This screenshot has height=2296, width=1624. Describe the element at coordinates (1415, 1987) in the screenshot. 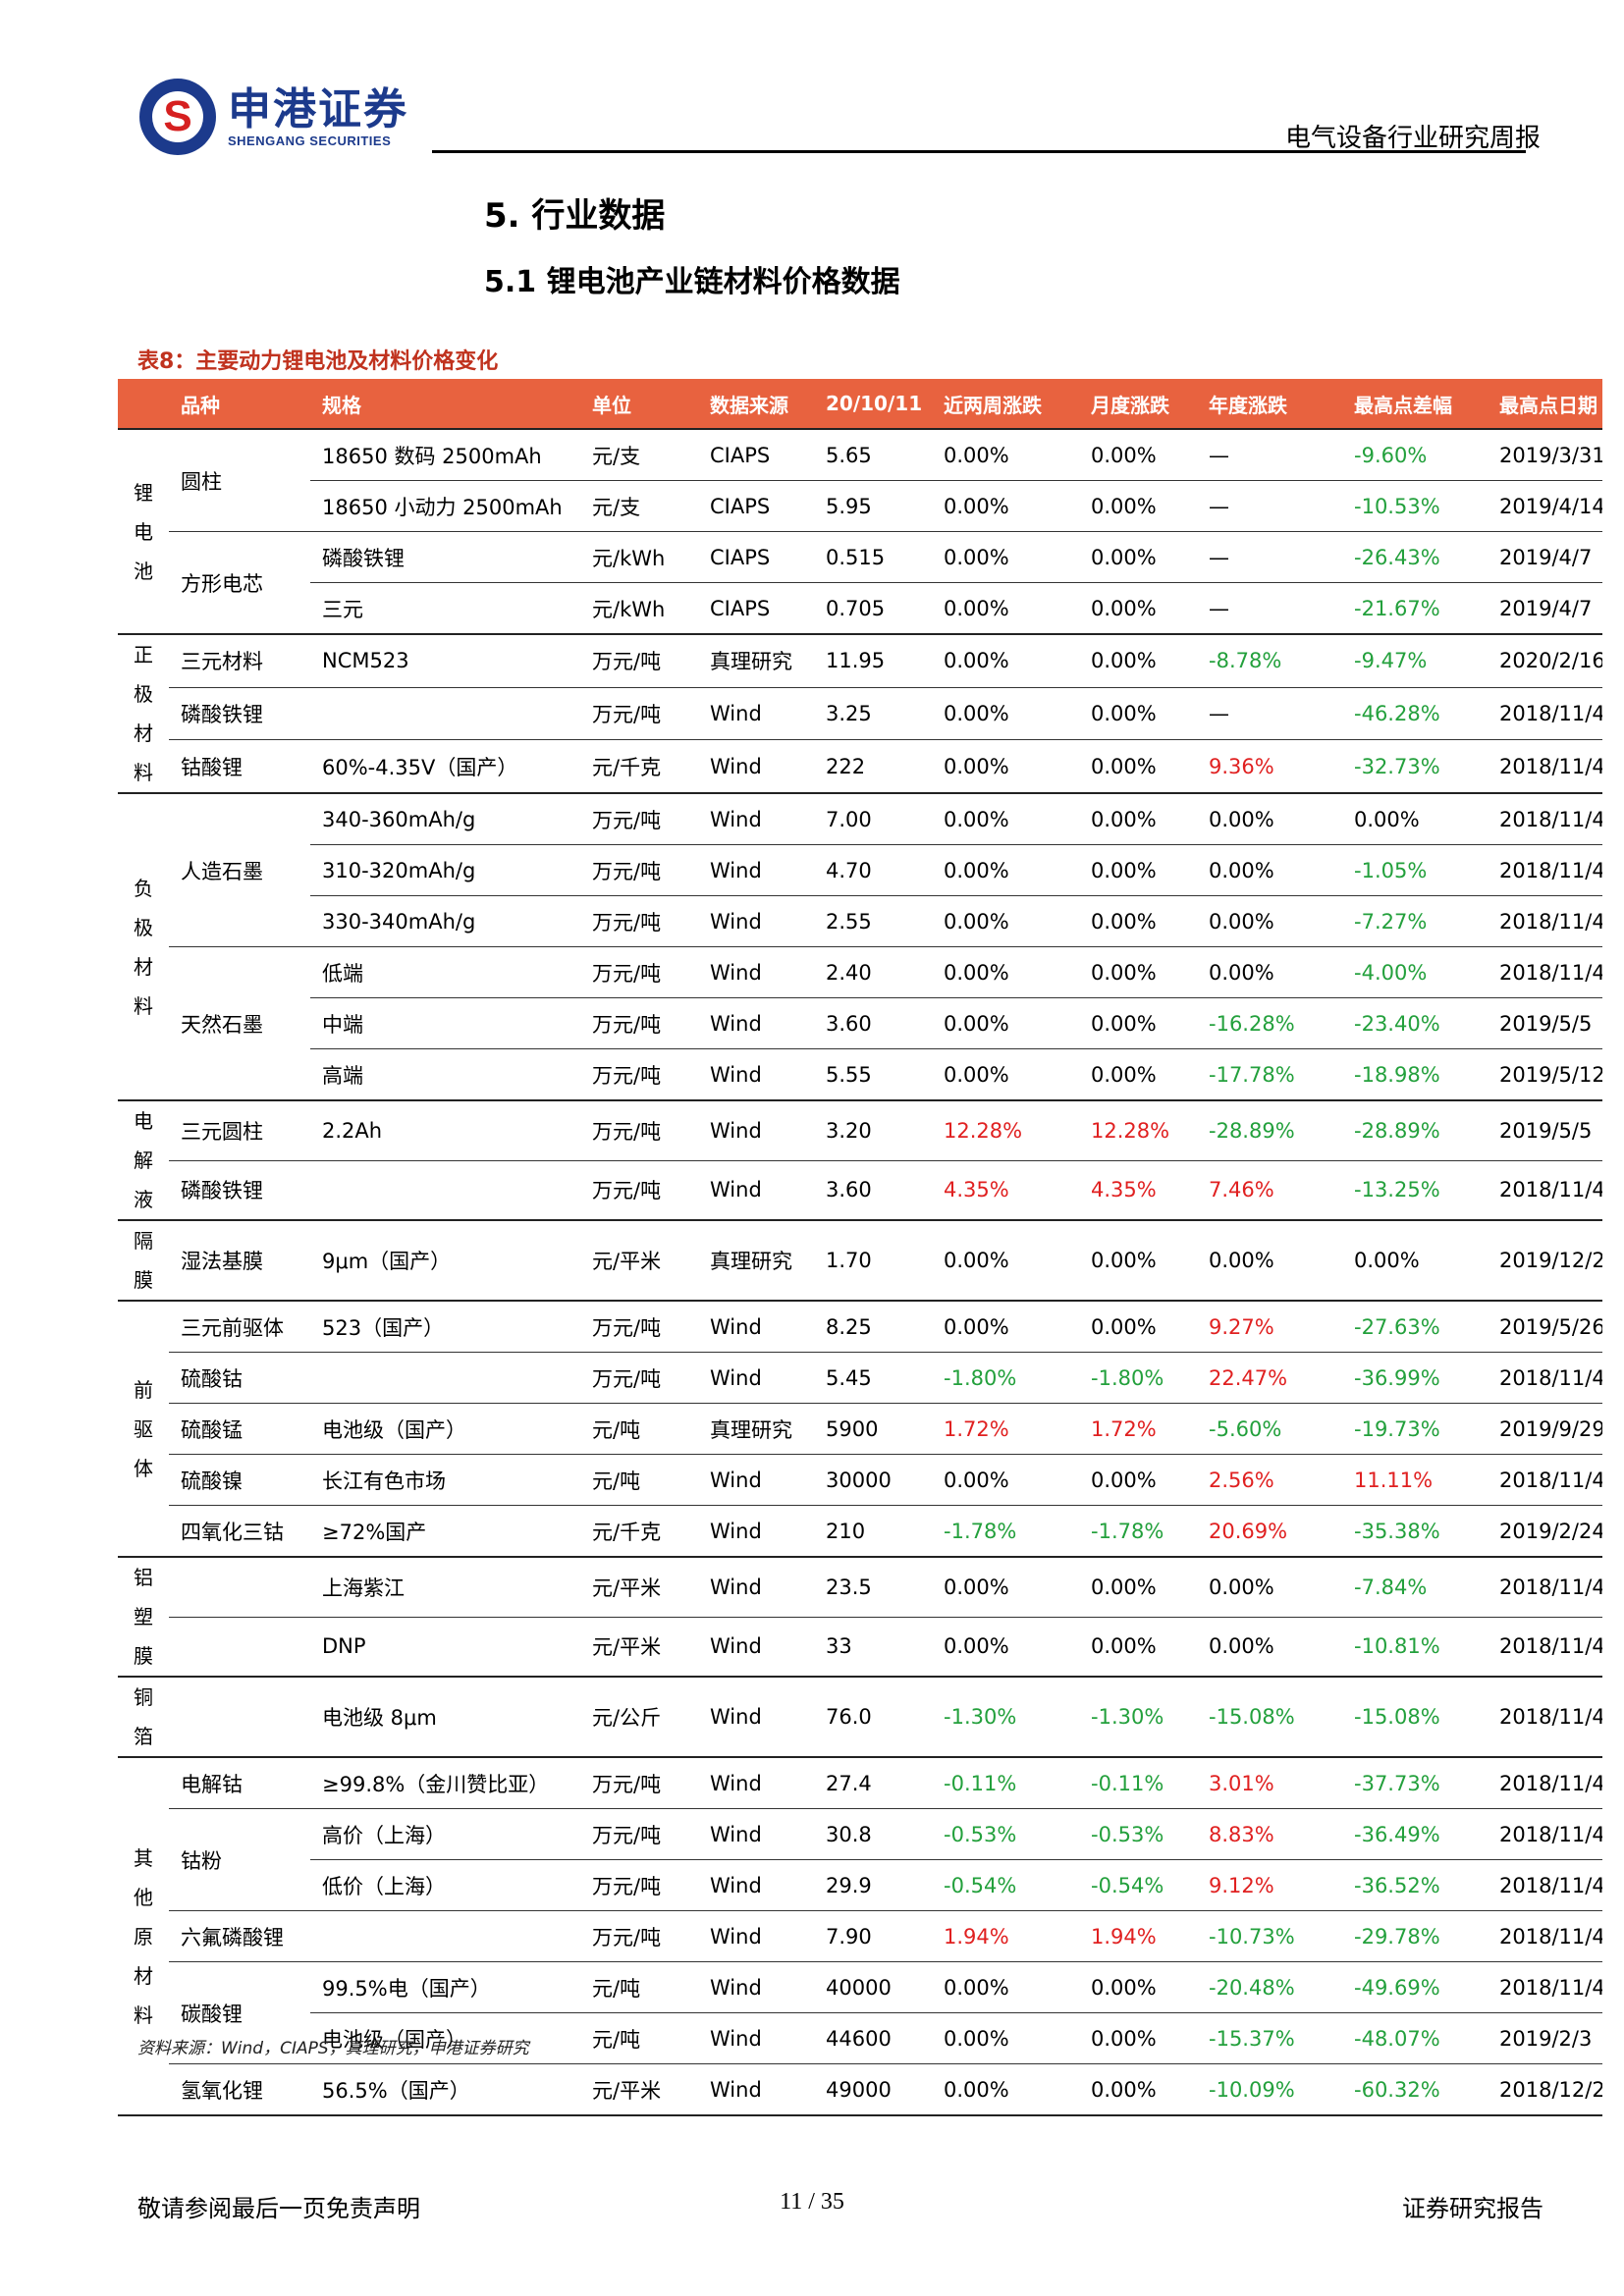

I see `cell-peak: -49.69%` at that location.